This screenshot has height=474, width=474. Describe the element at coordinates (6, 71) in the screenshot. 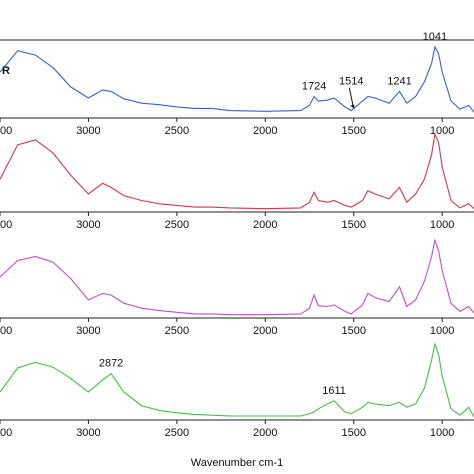

I see `side-label: R` at that location.